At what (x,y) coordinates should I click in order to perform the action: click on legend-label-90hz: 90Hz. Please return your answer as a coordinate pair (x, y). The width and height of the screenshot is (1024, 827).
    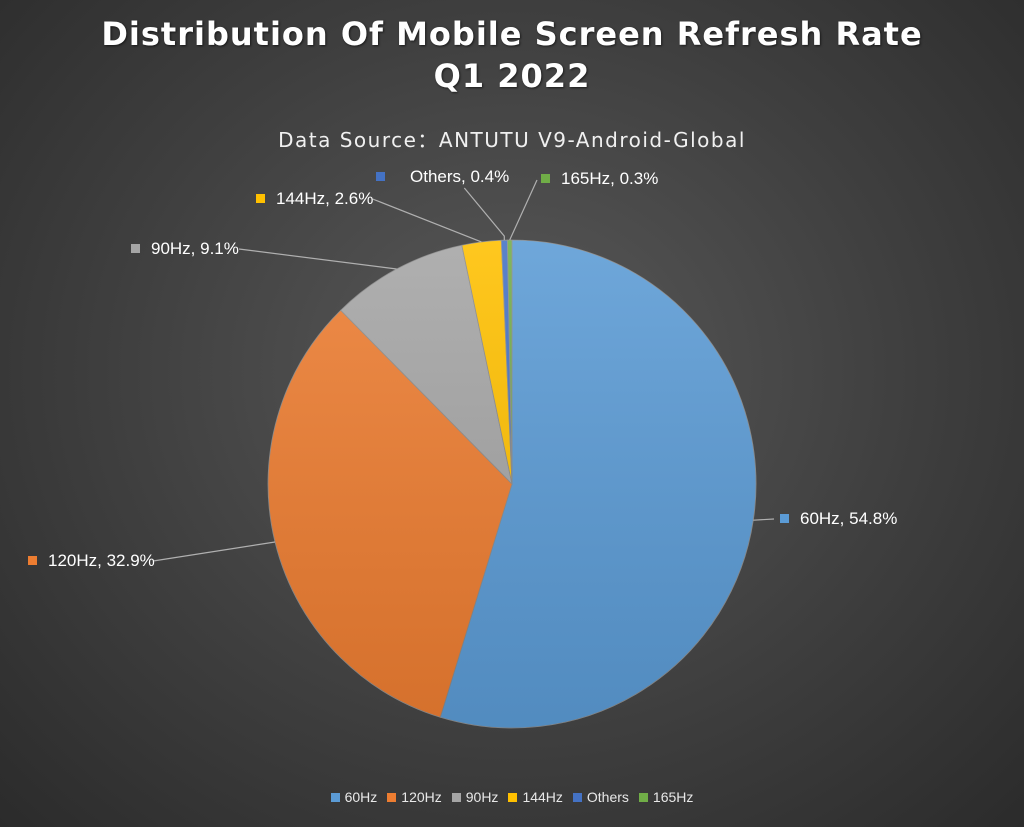
    Looking at the image, I should click on (482, 797).